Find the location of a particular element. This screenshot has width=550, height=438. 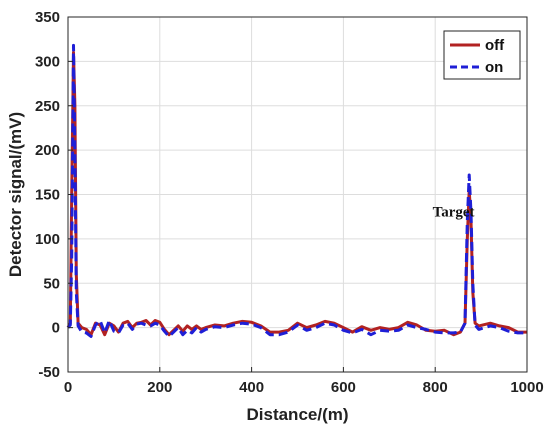

annotations: Target is located at coordinates (454, 213).